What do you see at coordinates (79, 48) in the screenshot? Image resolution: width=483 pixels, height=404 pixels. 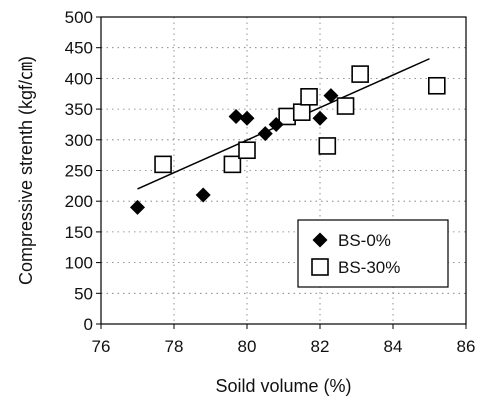 I see `y-tick-label: 450` at bounding box center [79, 48].